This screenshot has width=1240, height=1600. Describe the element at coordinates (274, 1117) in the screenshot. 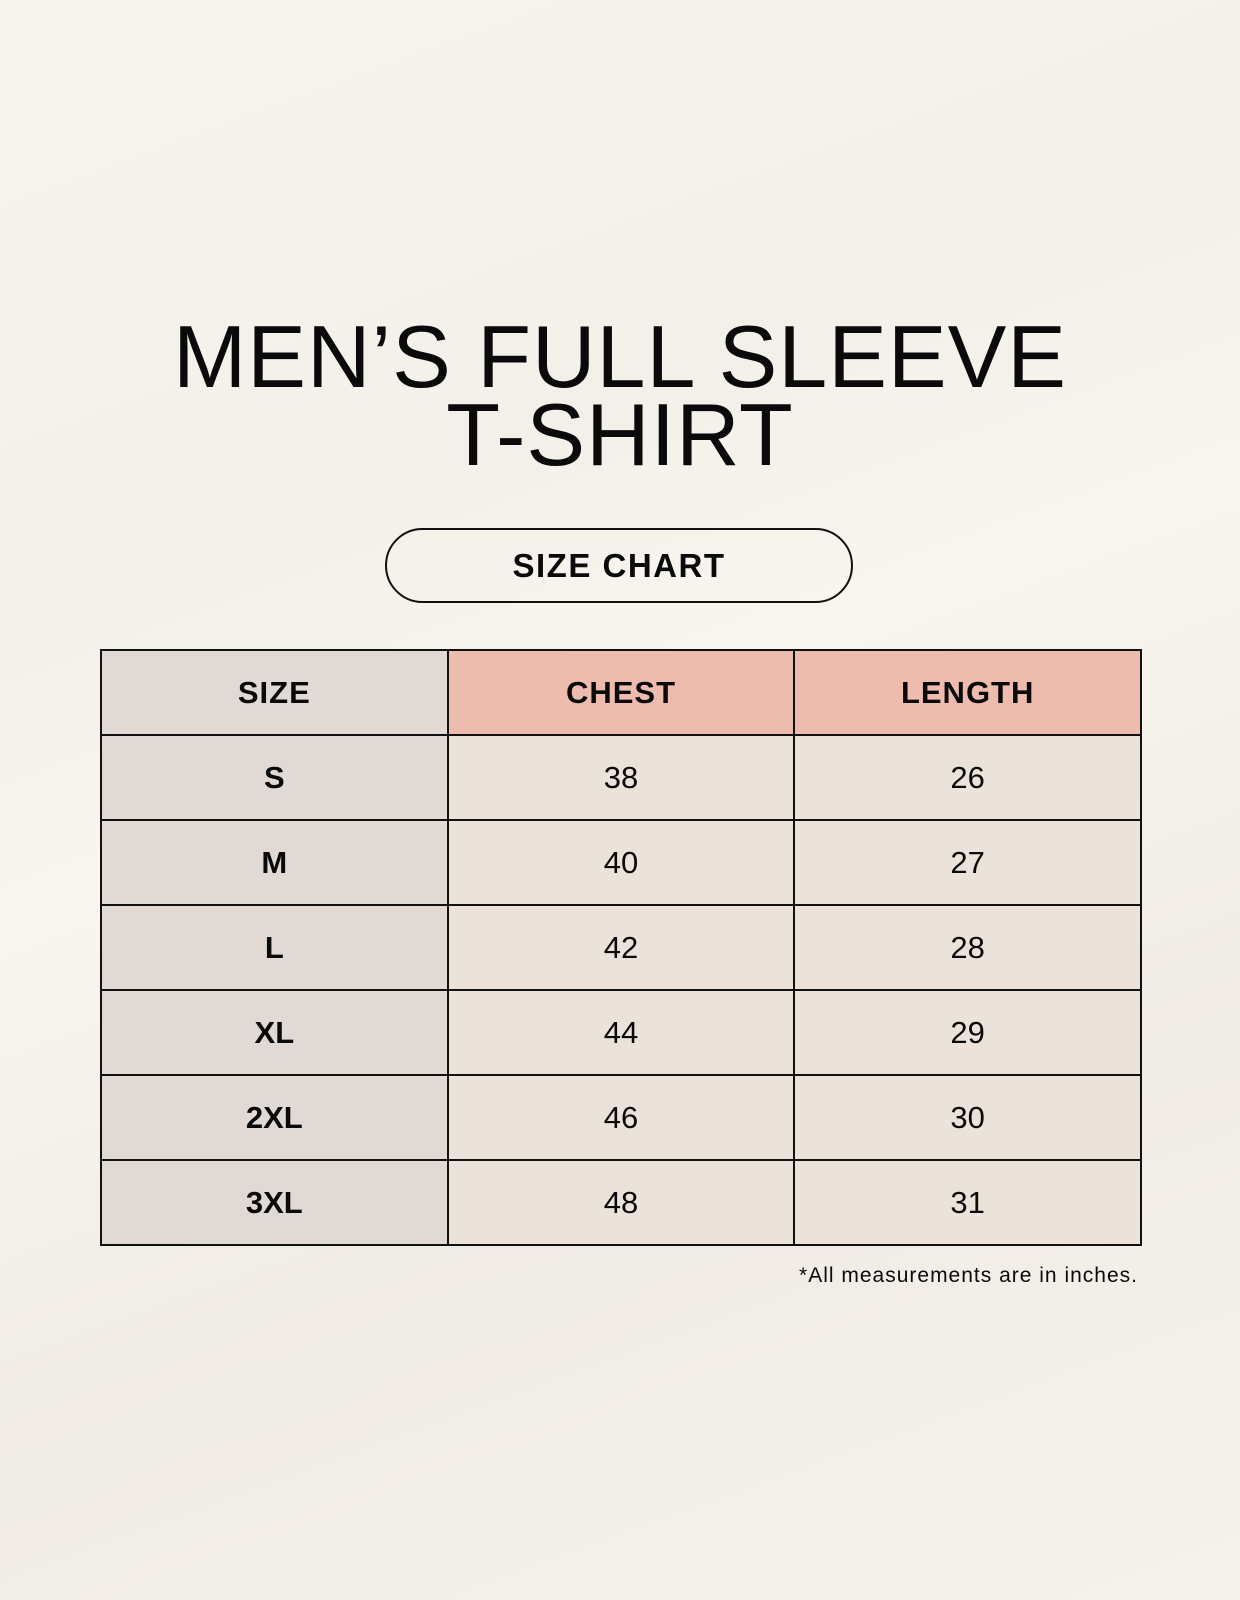

I see `cell-size: 2XL` at that location.